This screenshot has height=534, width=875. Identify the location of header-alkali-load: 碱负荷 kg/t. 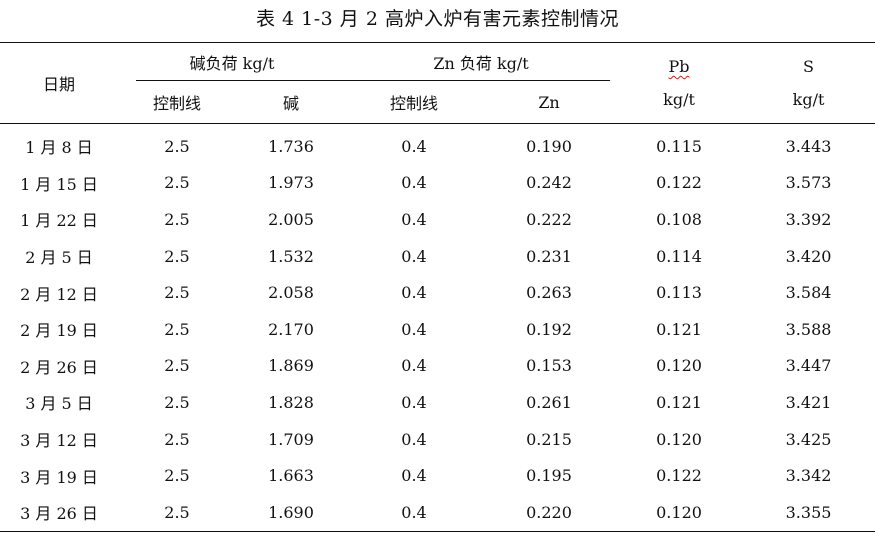
(232, 61).